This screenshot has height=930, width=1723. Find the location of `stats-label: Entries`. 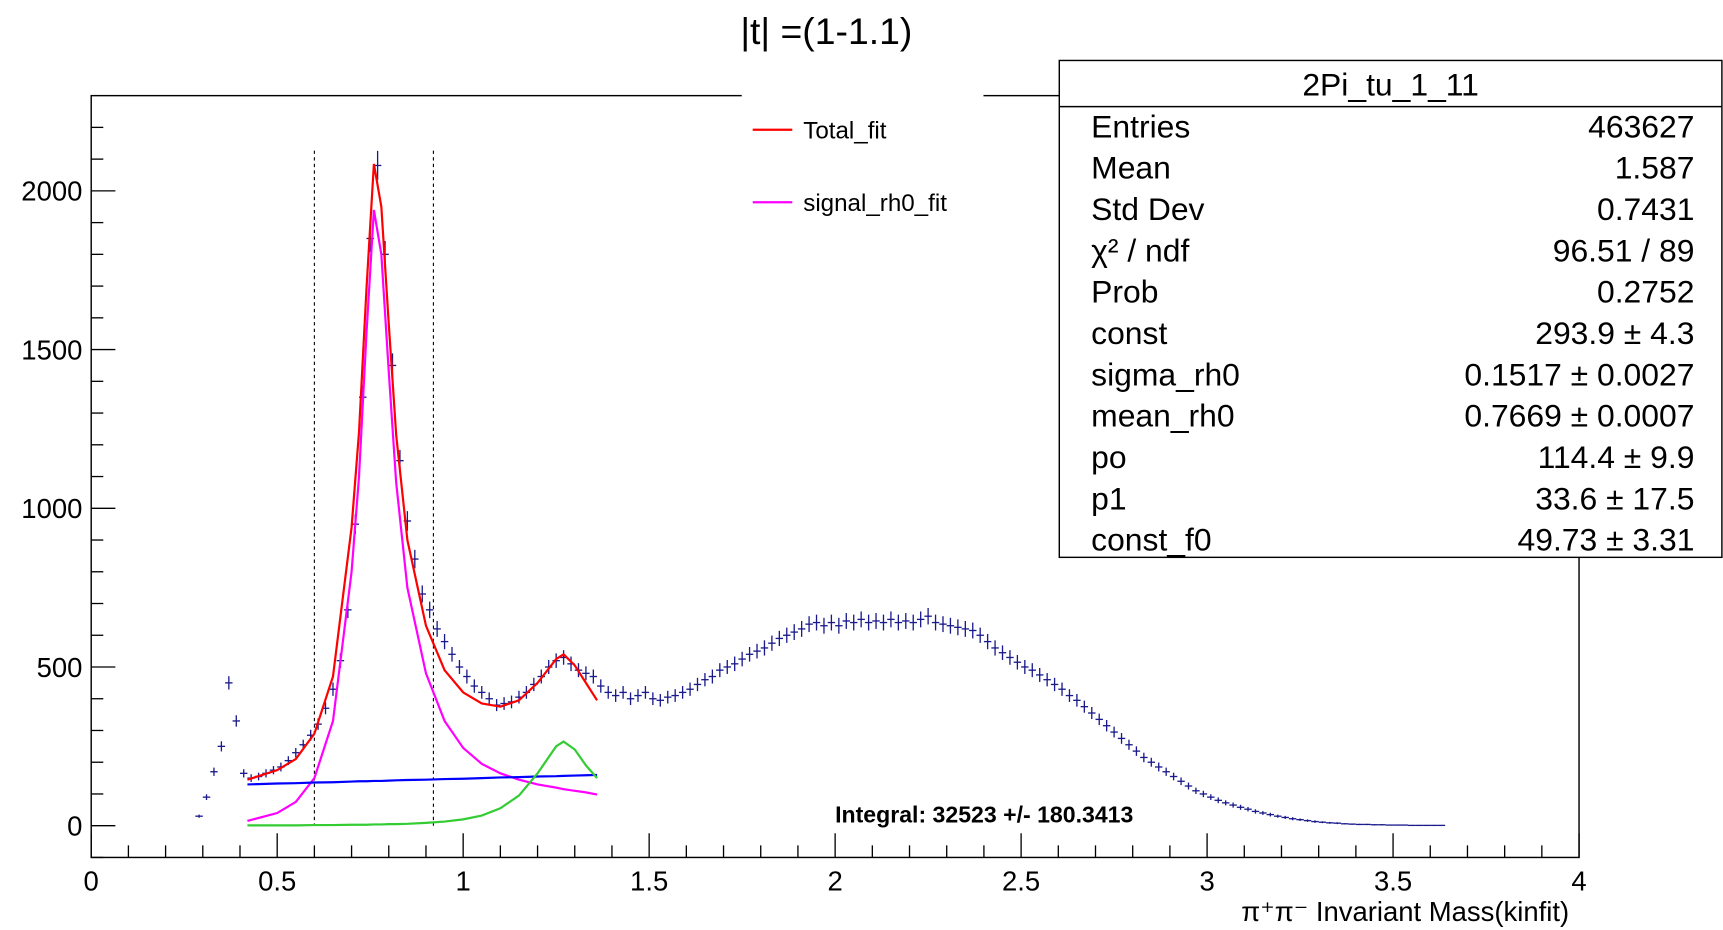

stats-label: Entries is located at coordinates (1140, 126).